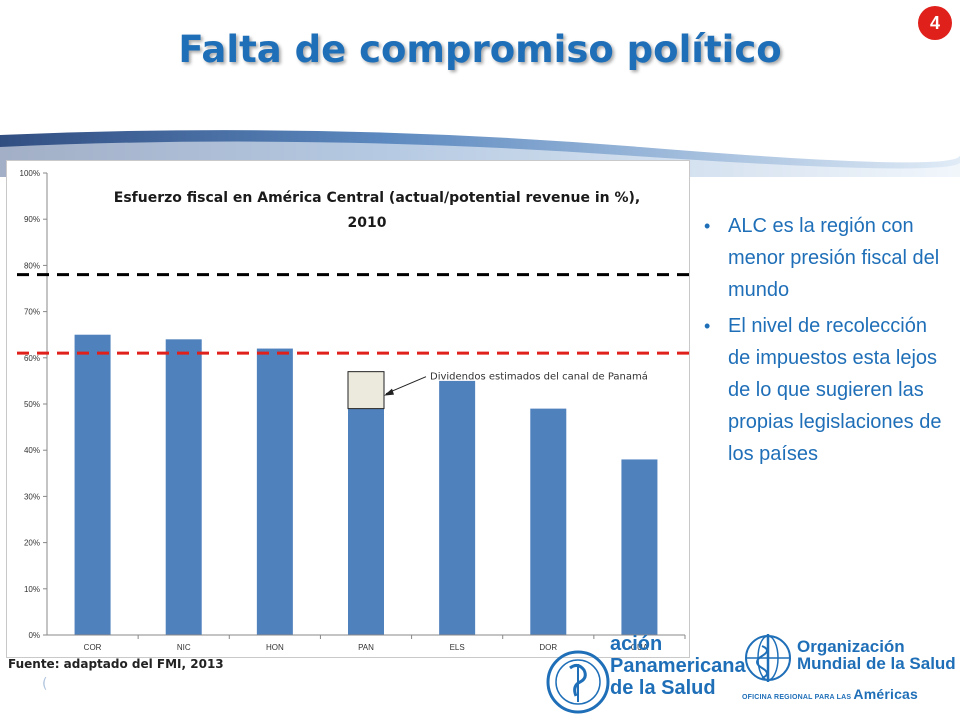 This screenshot has height=720, width=960. I want to click on x-tick-label: PAN, so click(366, 647).